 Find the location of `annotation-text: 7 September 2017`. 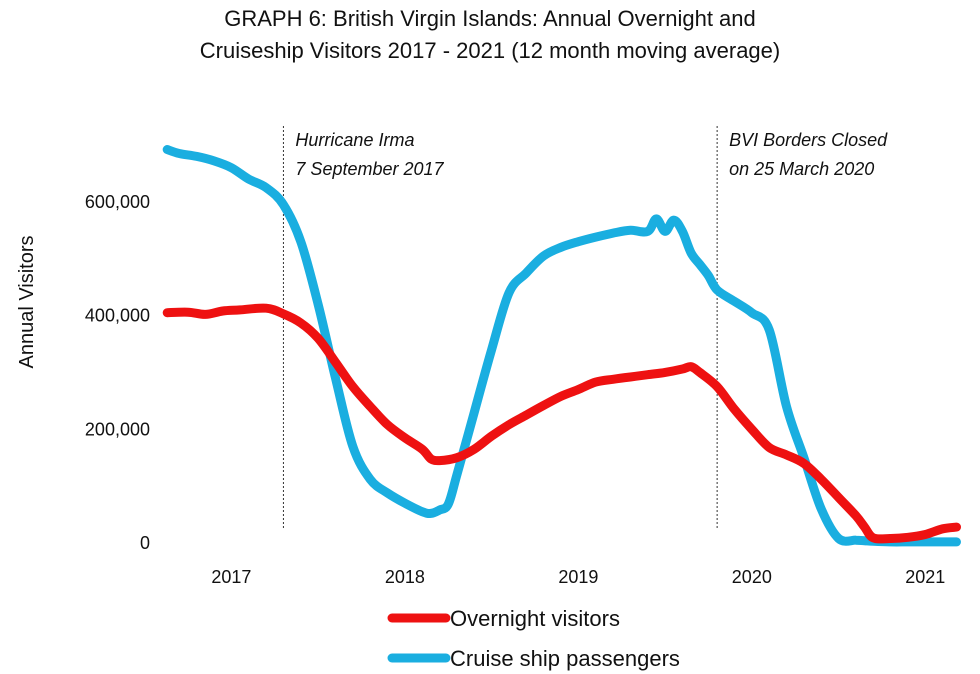

annotation-text: 7 September 2017 is located at coordinates (369, 169).